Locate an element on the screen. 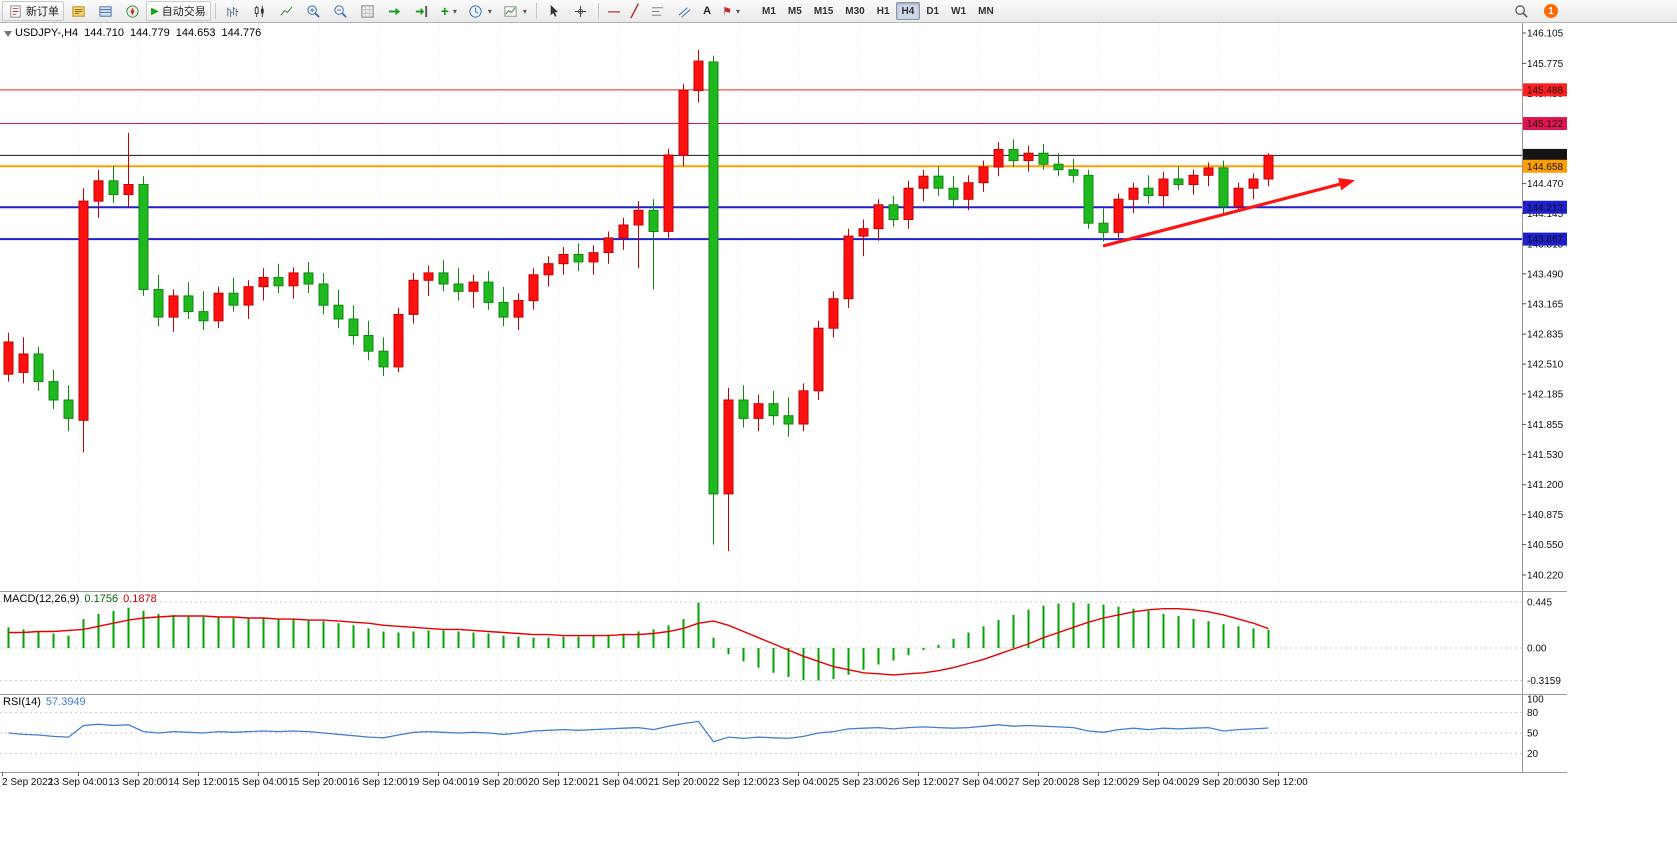  time-axis-label: 2 Sep 2022 is located at coordinates (28, 782).